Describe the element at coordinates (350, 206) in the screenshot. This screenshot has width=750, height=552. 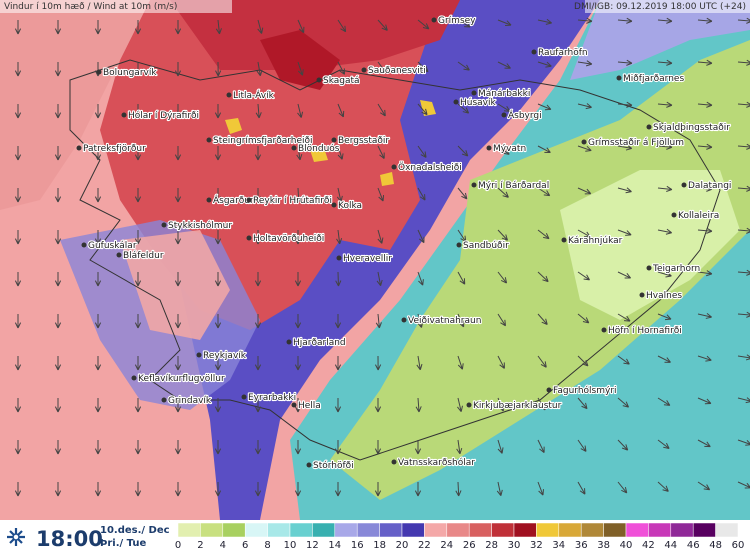
I see `place-label: Kolka` at that location.